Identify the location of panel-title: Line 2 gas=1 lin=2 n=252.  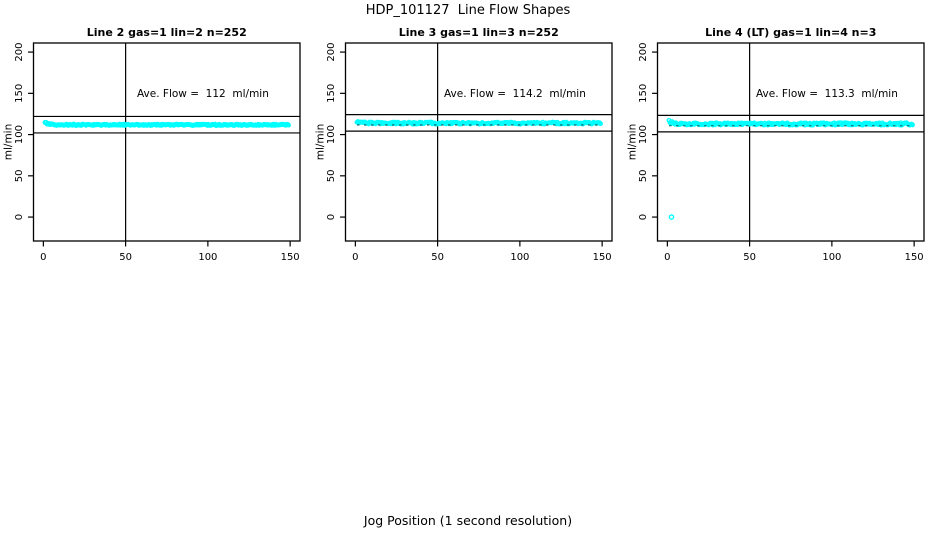
(167, 32).